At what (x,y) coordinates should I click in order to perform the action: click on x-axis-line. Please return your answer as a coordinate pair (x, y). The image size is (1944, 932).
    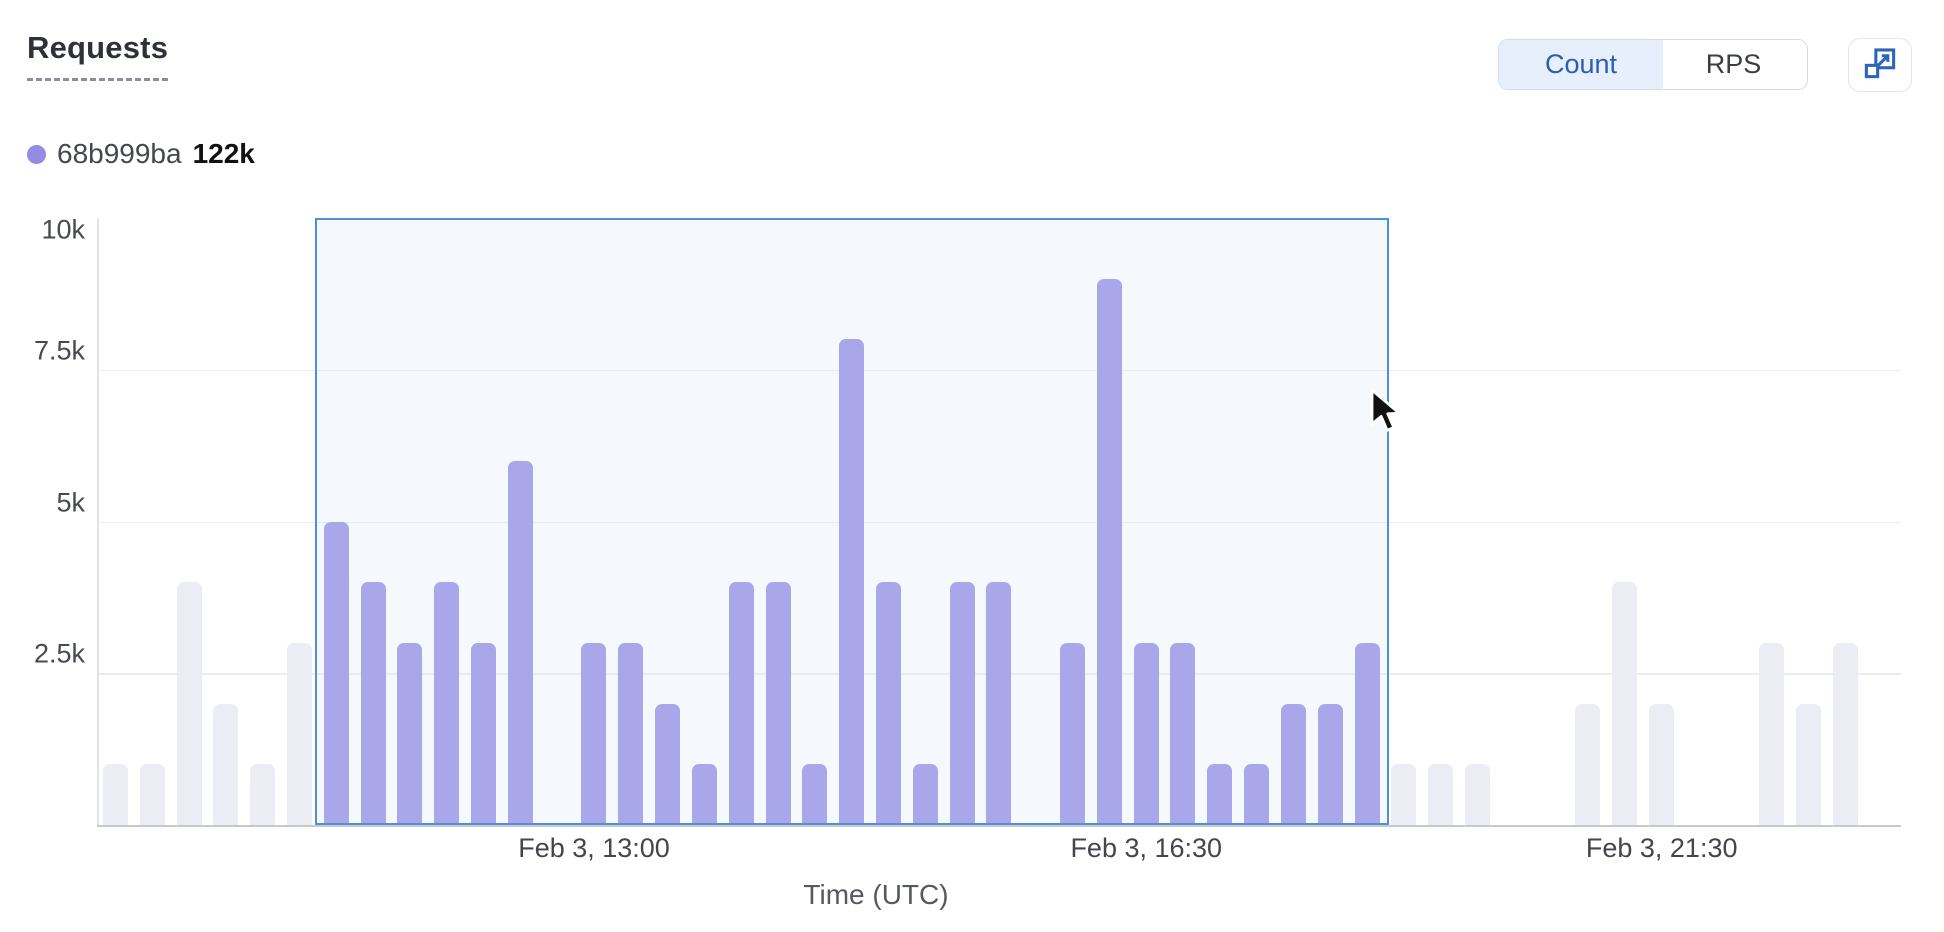
    Looking at the image, I should click on (999, 826).